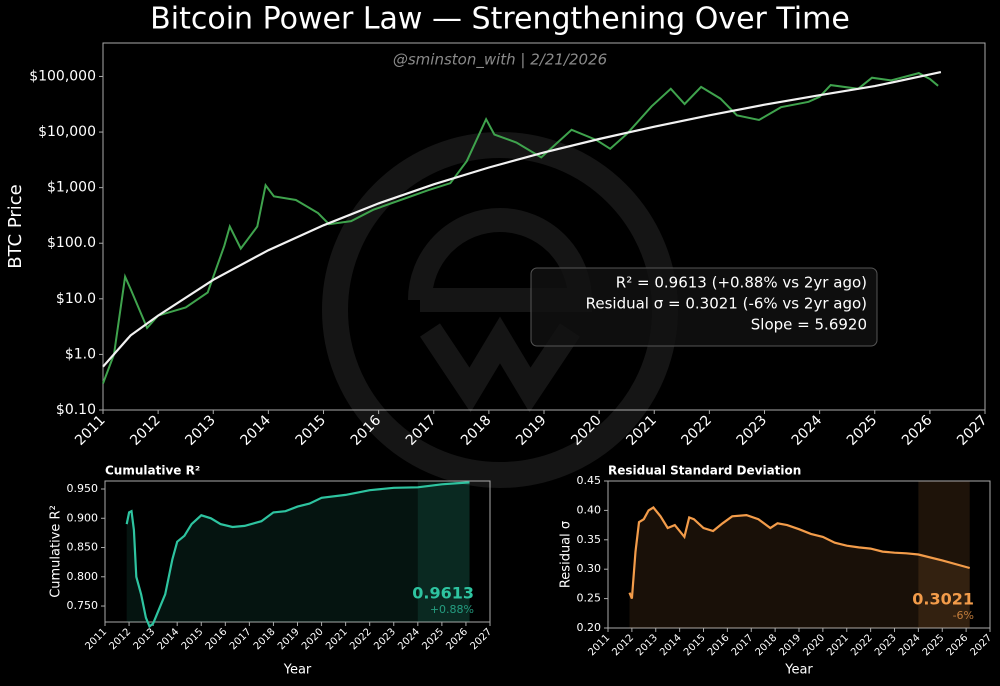  I want to click on y-tick-label: $100.0, so click(71, 243).